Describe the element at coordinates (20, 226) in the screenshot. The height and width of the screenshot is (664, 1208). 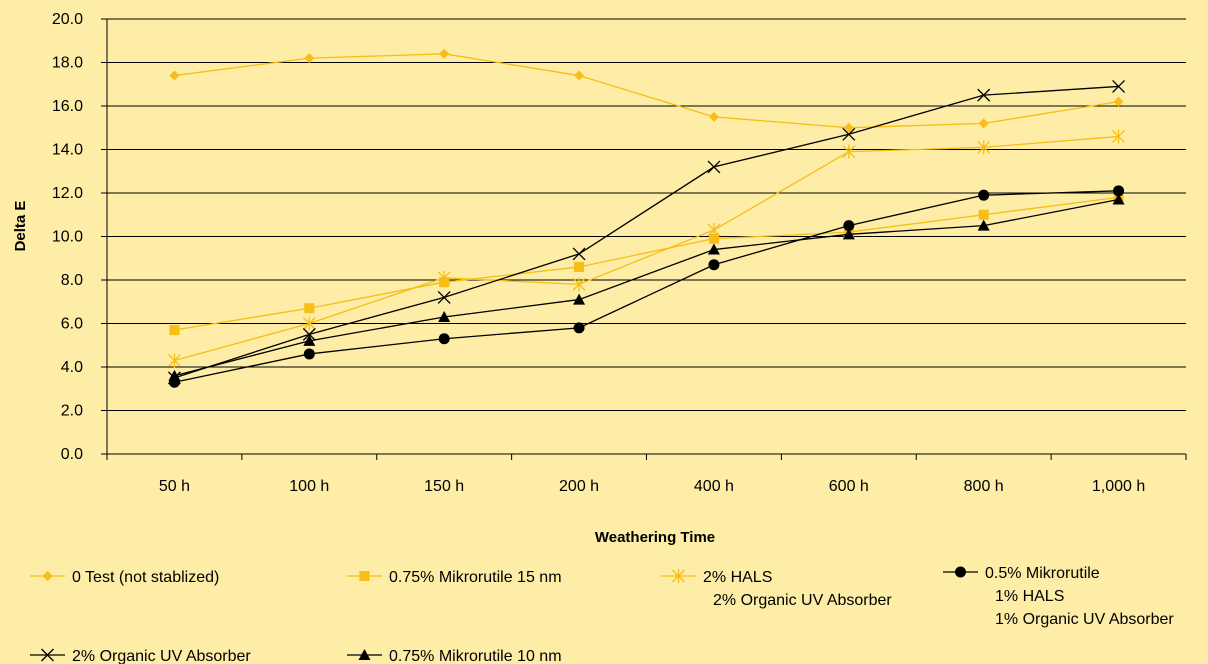
I see `y-axis-title: Delta E` at that location.